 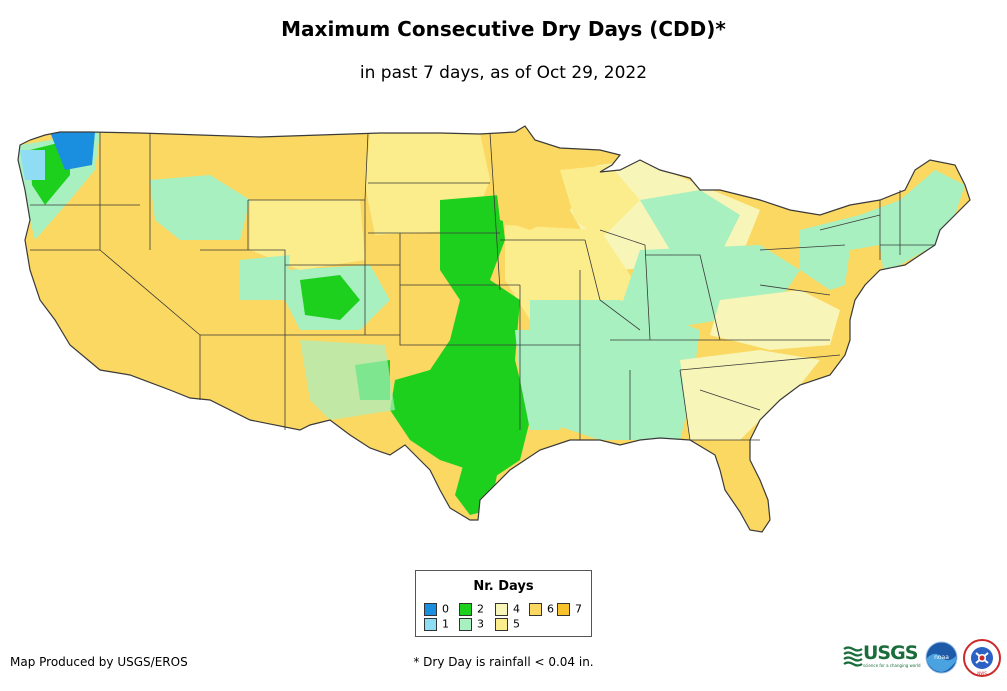 I want to click on usgs-logo: USGS science for a changing world, so click(x=882, y=656).